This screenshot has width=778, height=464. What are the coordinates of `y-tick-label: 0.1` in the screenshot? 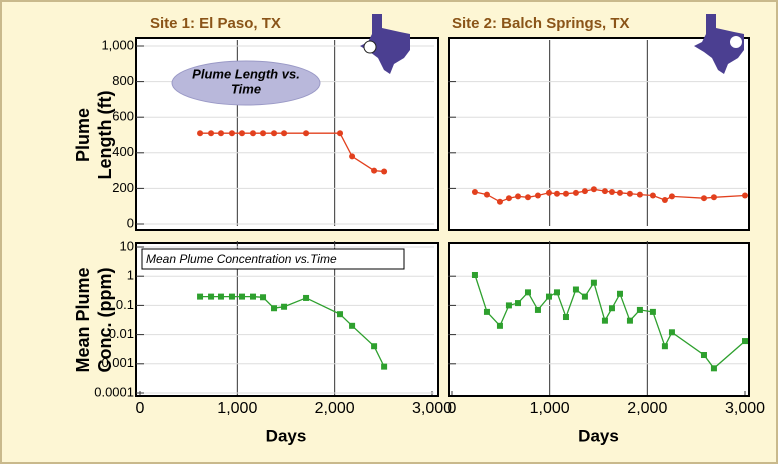 It's located at (125, 304).